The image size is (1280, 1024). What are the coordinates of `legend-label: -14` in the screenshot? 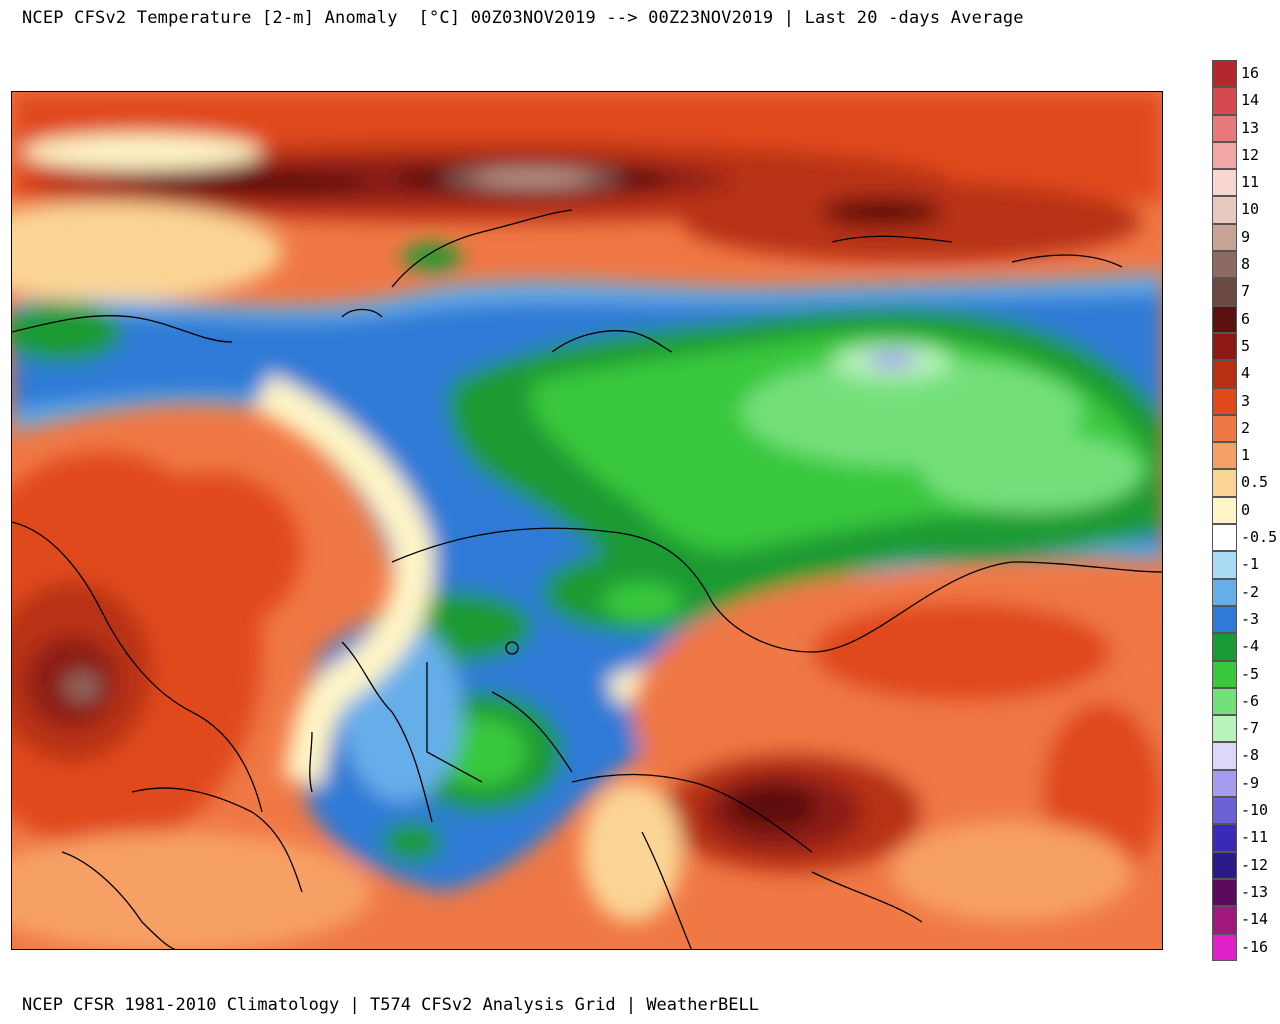 It's located at (1255, 919).